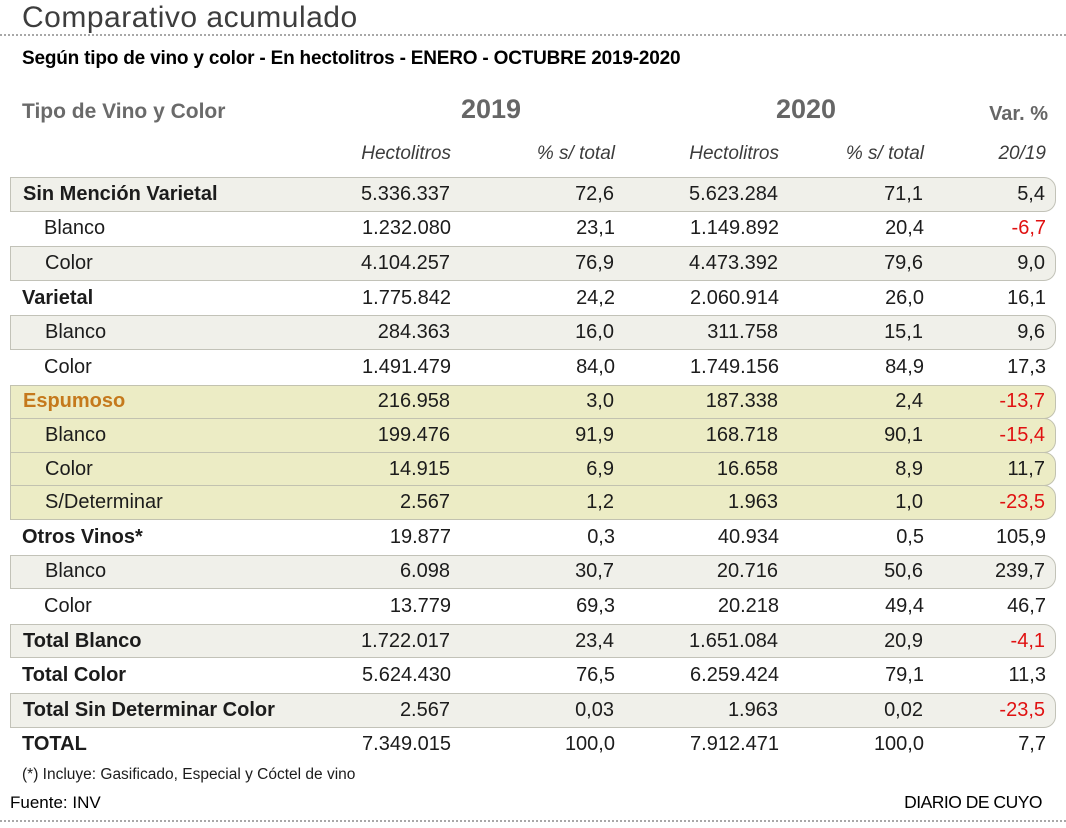 The height and width of the screenshot is (828, 1066). What do you see at coordinates (589, 744) in the screenshot?
I see `cell-pct-2019: 100,0` at bounding box center [589, 744].